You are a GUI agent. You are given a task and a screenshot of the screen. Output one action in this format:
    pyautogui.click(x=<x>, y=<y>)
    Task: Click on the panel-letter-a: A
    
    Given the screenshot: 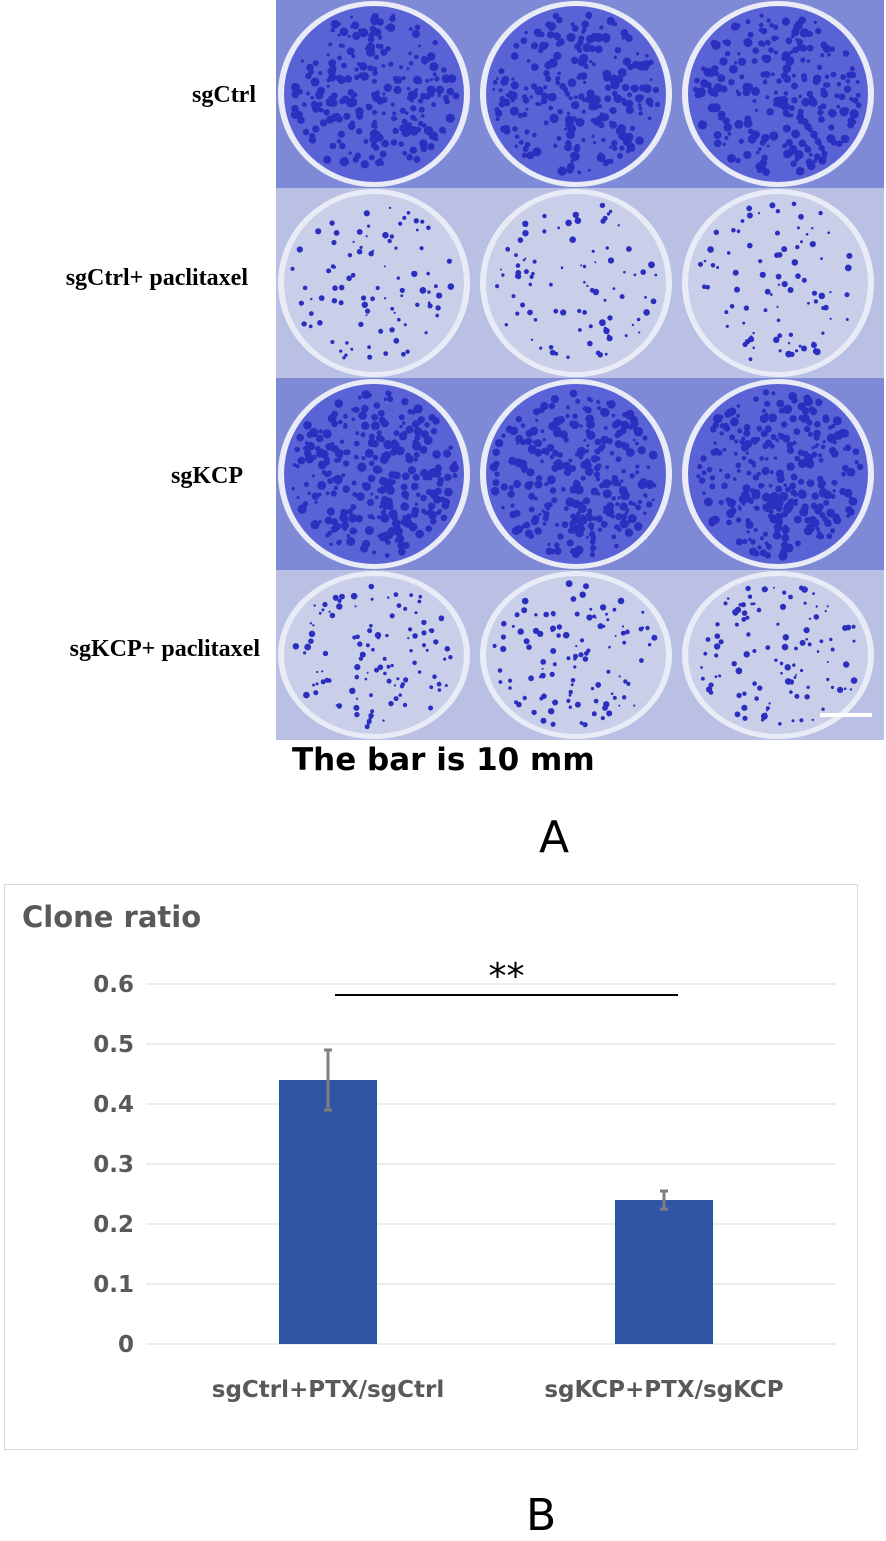 What is the action you would take?
    pyautogui.click(x=554, y=837)
    